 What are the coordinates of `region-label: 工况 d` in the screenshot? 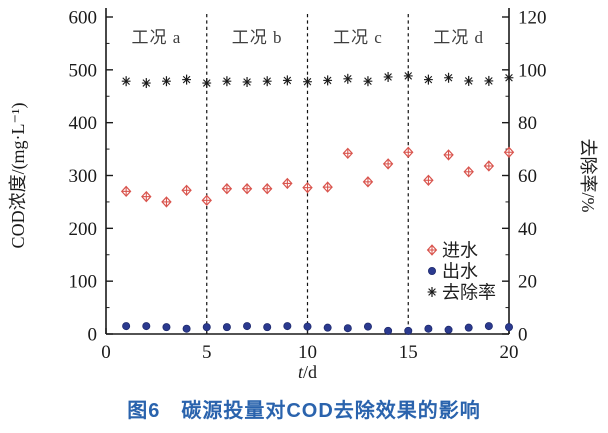 It's located at (458, 37).